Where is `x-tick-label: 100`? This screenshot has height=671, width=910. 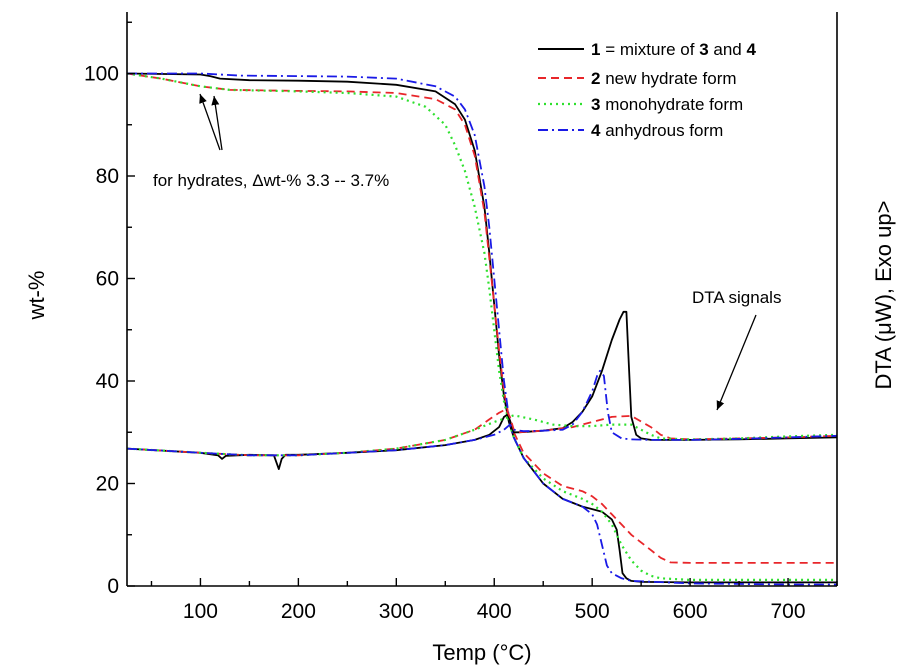 x-tick-label: 100 is located at coordinates (200, 611).